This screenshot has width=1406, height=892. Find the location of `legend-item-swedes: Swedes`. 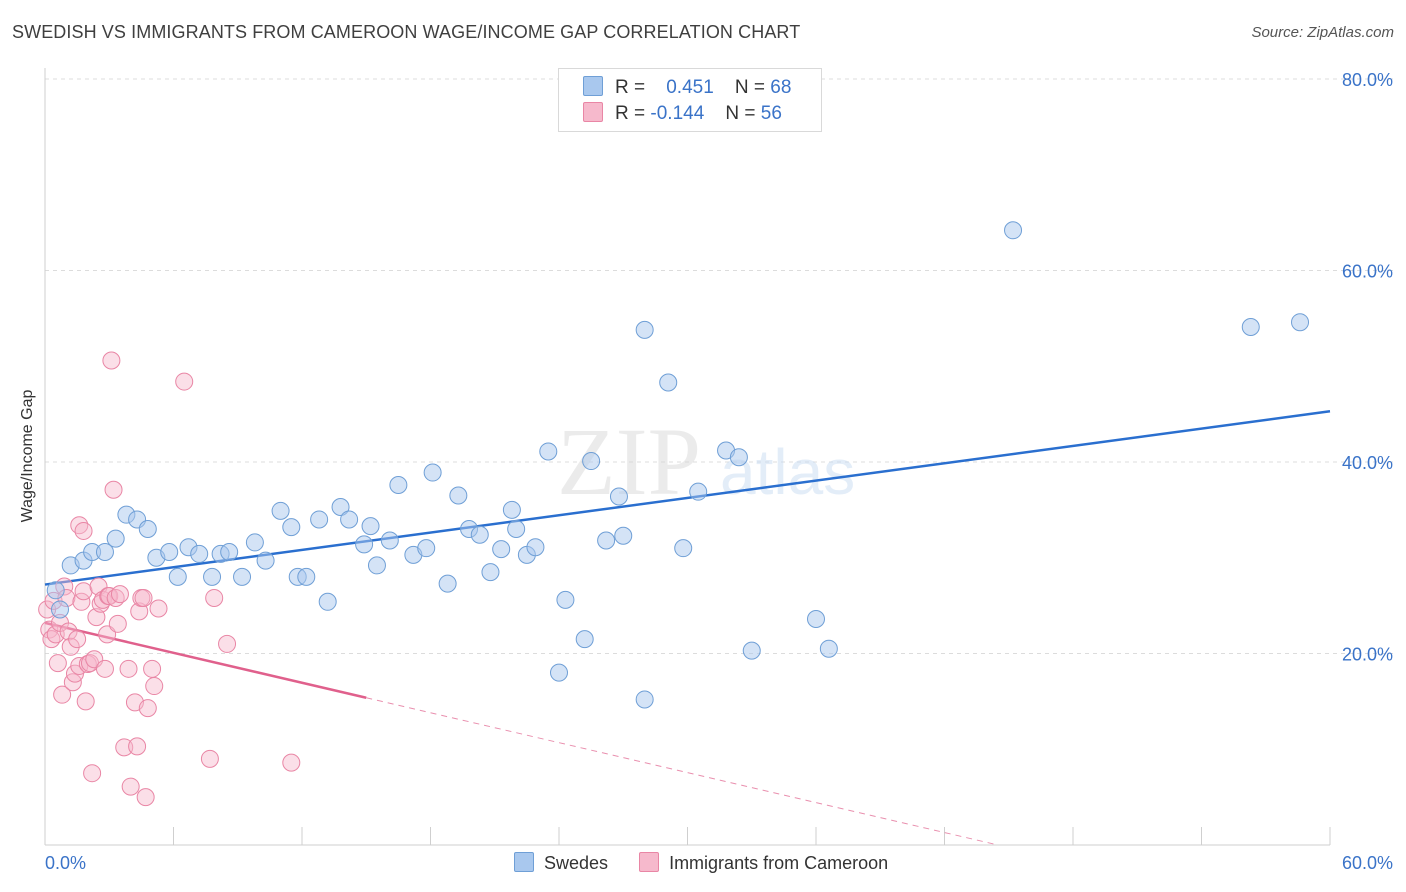

legend-item-swedes: Swedes is located at coordinates (561, 863).